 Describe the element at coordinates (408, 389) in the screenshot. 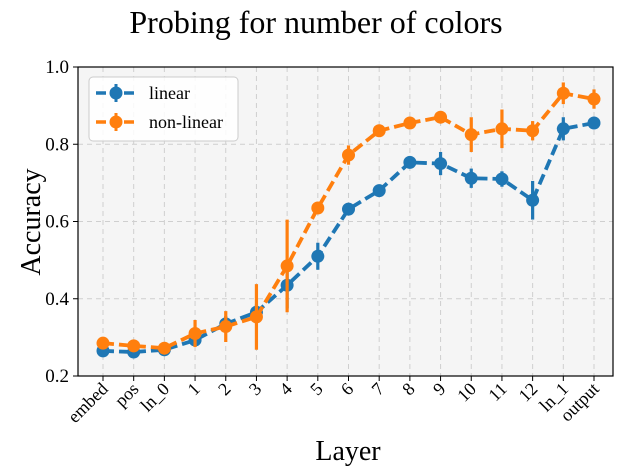

I see `x-tick-label: 8` at that location.